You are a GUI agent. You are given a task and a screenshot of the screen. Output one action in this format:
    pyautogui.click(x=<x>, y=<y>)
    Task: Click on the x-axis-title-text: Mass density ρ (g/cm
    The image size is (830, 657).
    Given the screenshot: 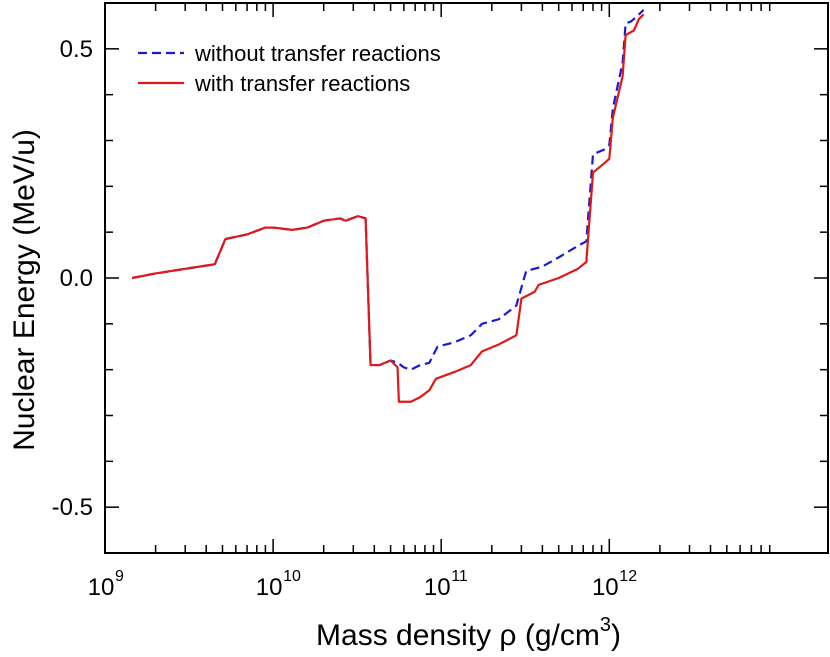 What is the action you would take?
    pyautogui.click(x=458, y=635)
    